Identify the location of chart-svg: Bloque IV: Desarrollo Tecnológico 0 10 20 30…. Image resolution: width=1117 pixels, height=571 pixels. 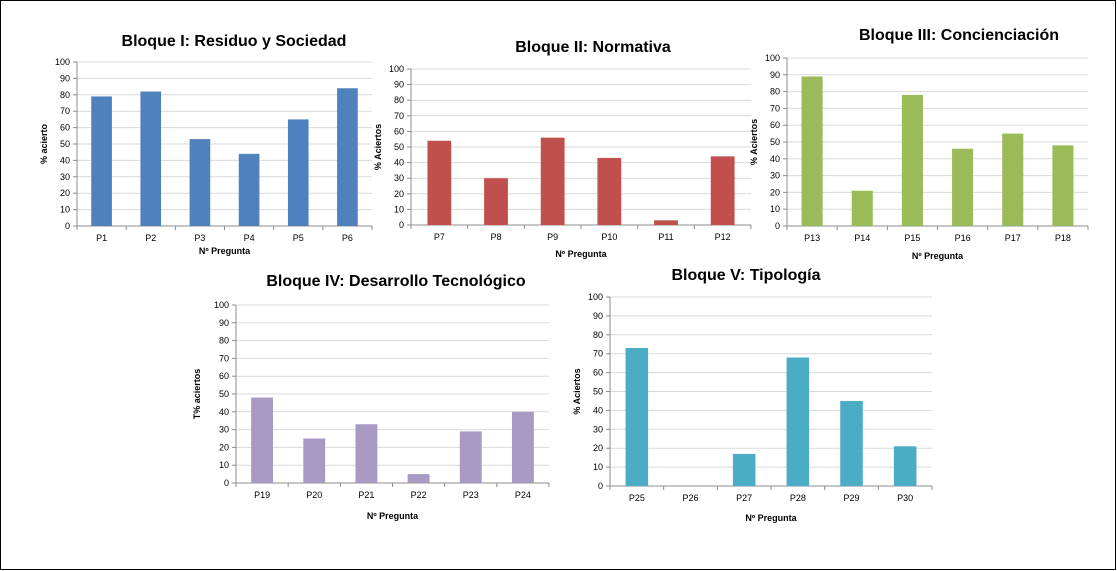
(371, 397).